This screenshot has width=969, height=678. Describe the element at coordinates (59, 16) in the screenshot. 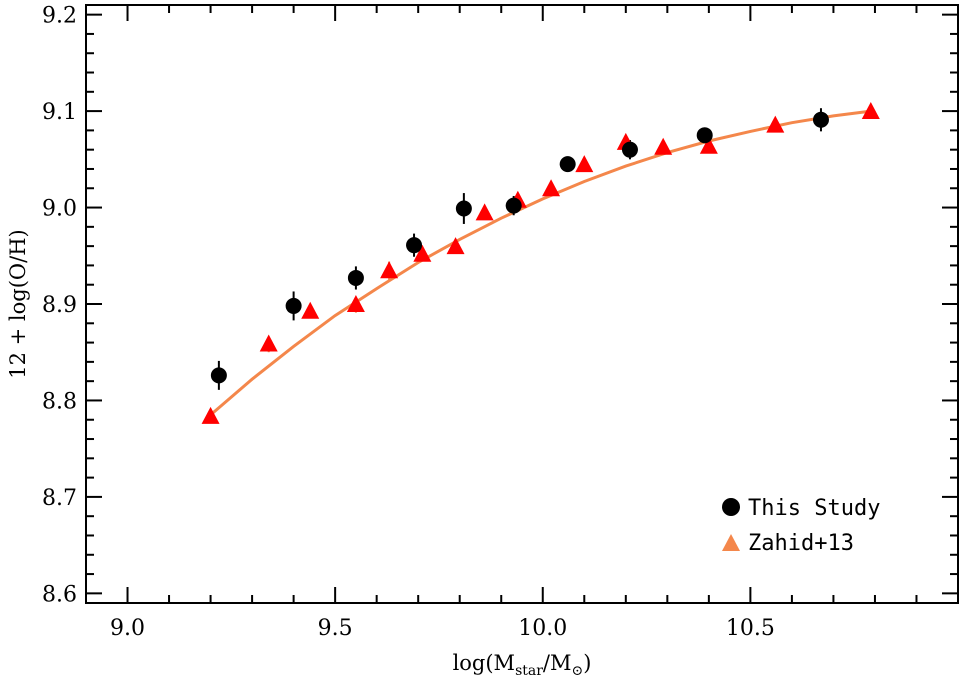

I see `y-tick-label: 9.2` at that location.